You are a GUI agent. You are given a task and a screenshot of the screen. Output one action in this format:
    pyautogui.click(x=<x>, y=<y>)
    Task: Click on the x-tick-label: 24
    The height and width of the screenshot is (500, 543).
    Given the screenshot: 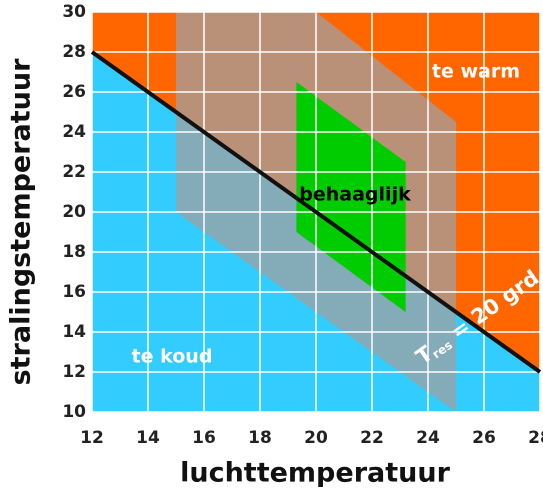 What is the action you would take?
    pyautogui.click(x=428, y=438)
    